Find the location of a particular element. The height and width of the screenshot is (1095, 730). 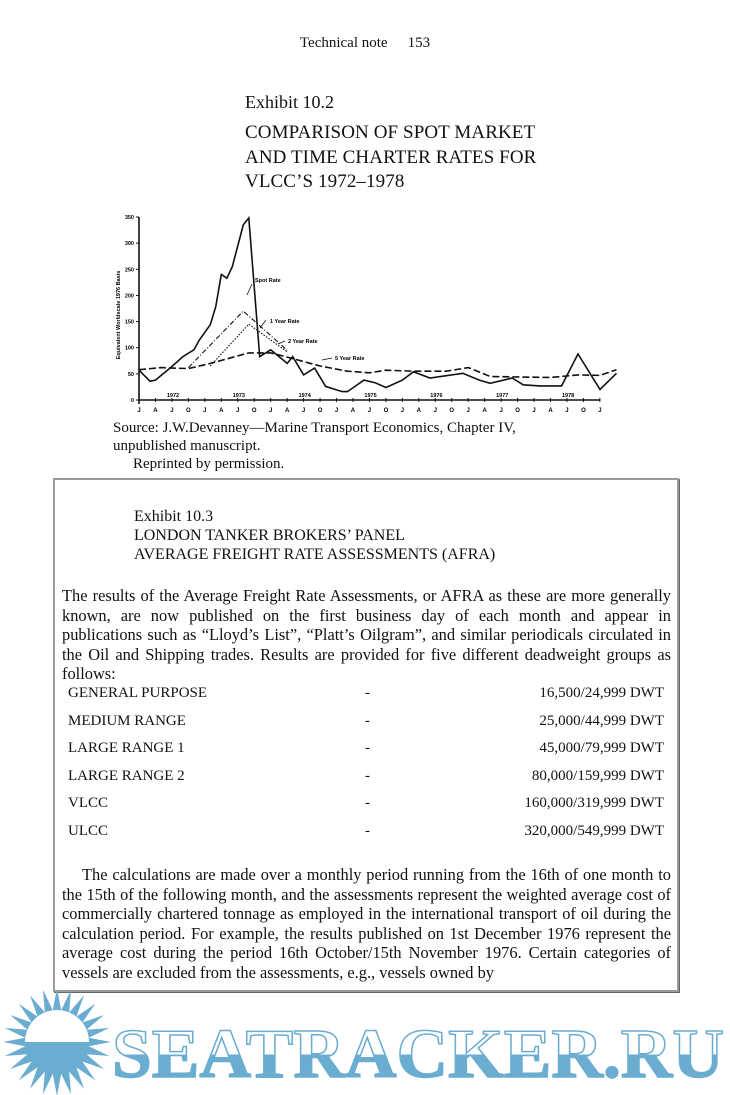

group-name: VLCC is located at coordinates (88, 803).